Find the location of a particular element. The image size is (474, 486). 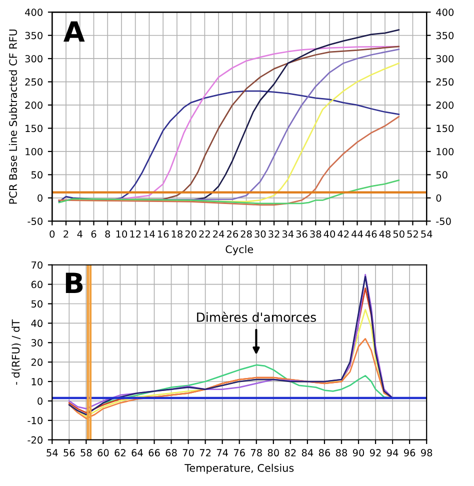

y-axis-title: - d(RFU) / dT is located at coordinates (16, 352).